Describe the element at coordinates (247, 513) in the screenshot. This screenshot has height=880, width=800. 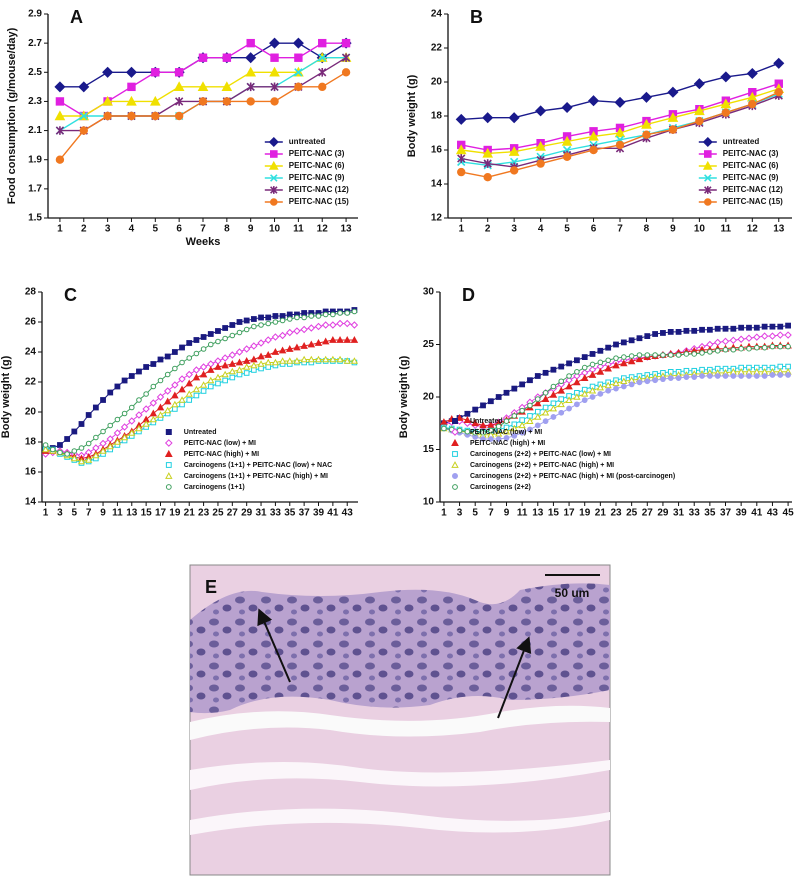
I see `x-tick-label: 29` at that location.